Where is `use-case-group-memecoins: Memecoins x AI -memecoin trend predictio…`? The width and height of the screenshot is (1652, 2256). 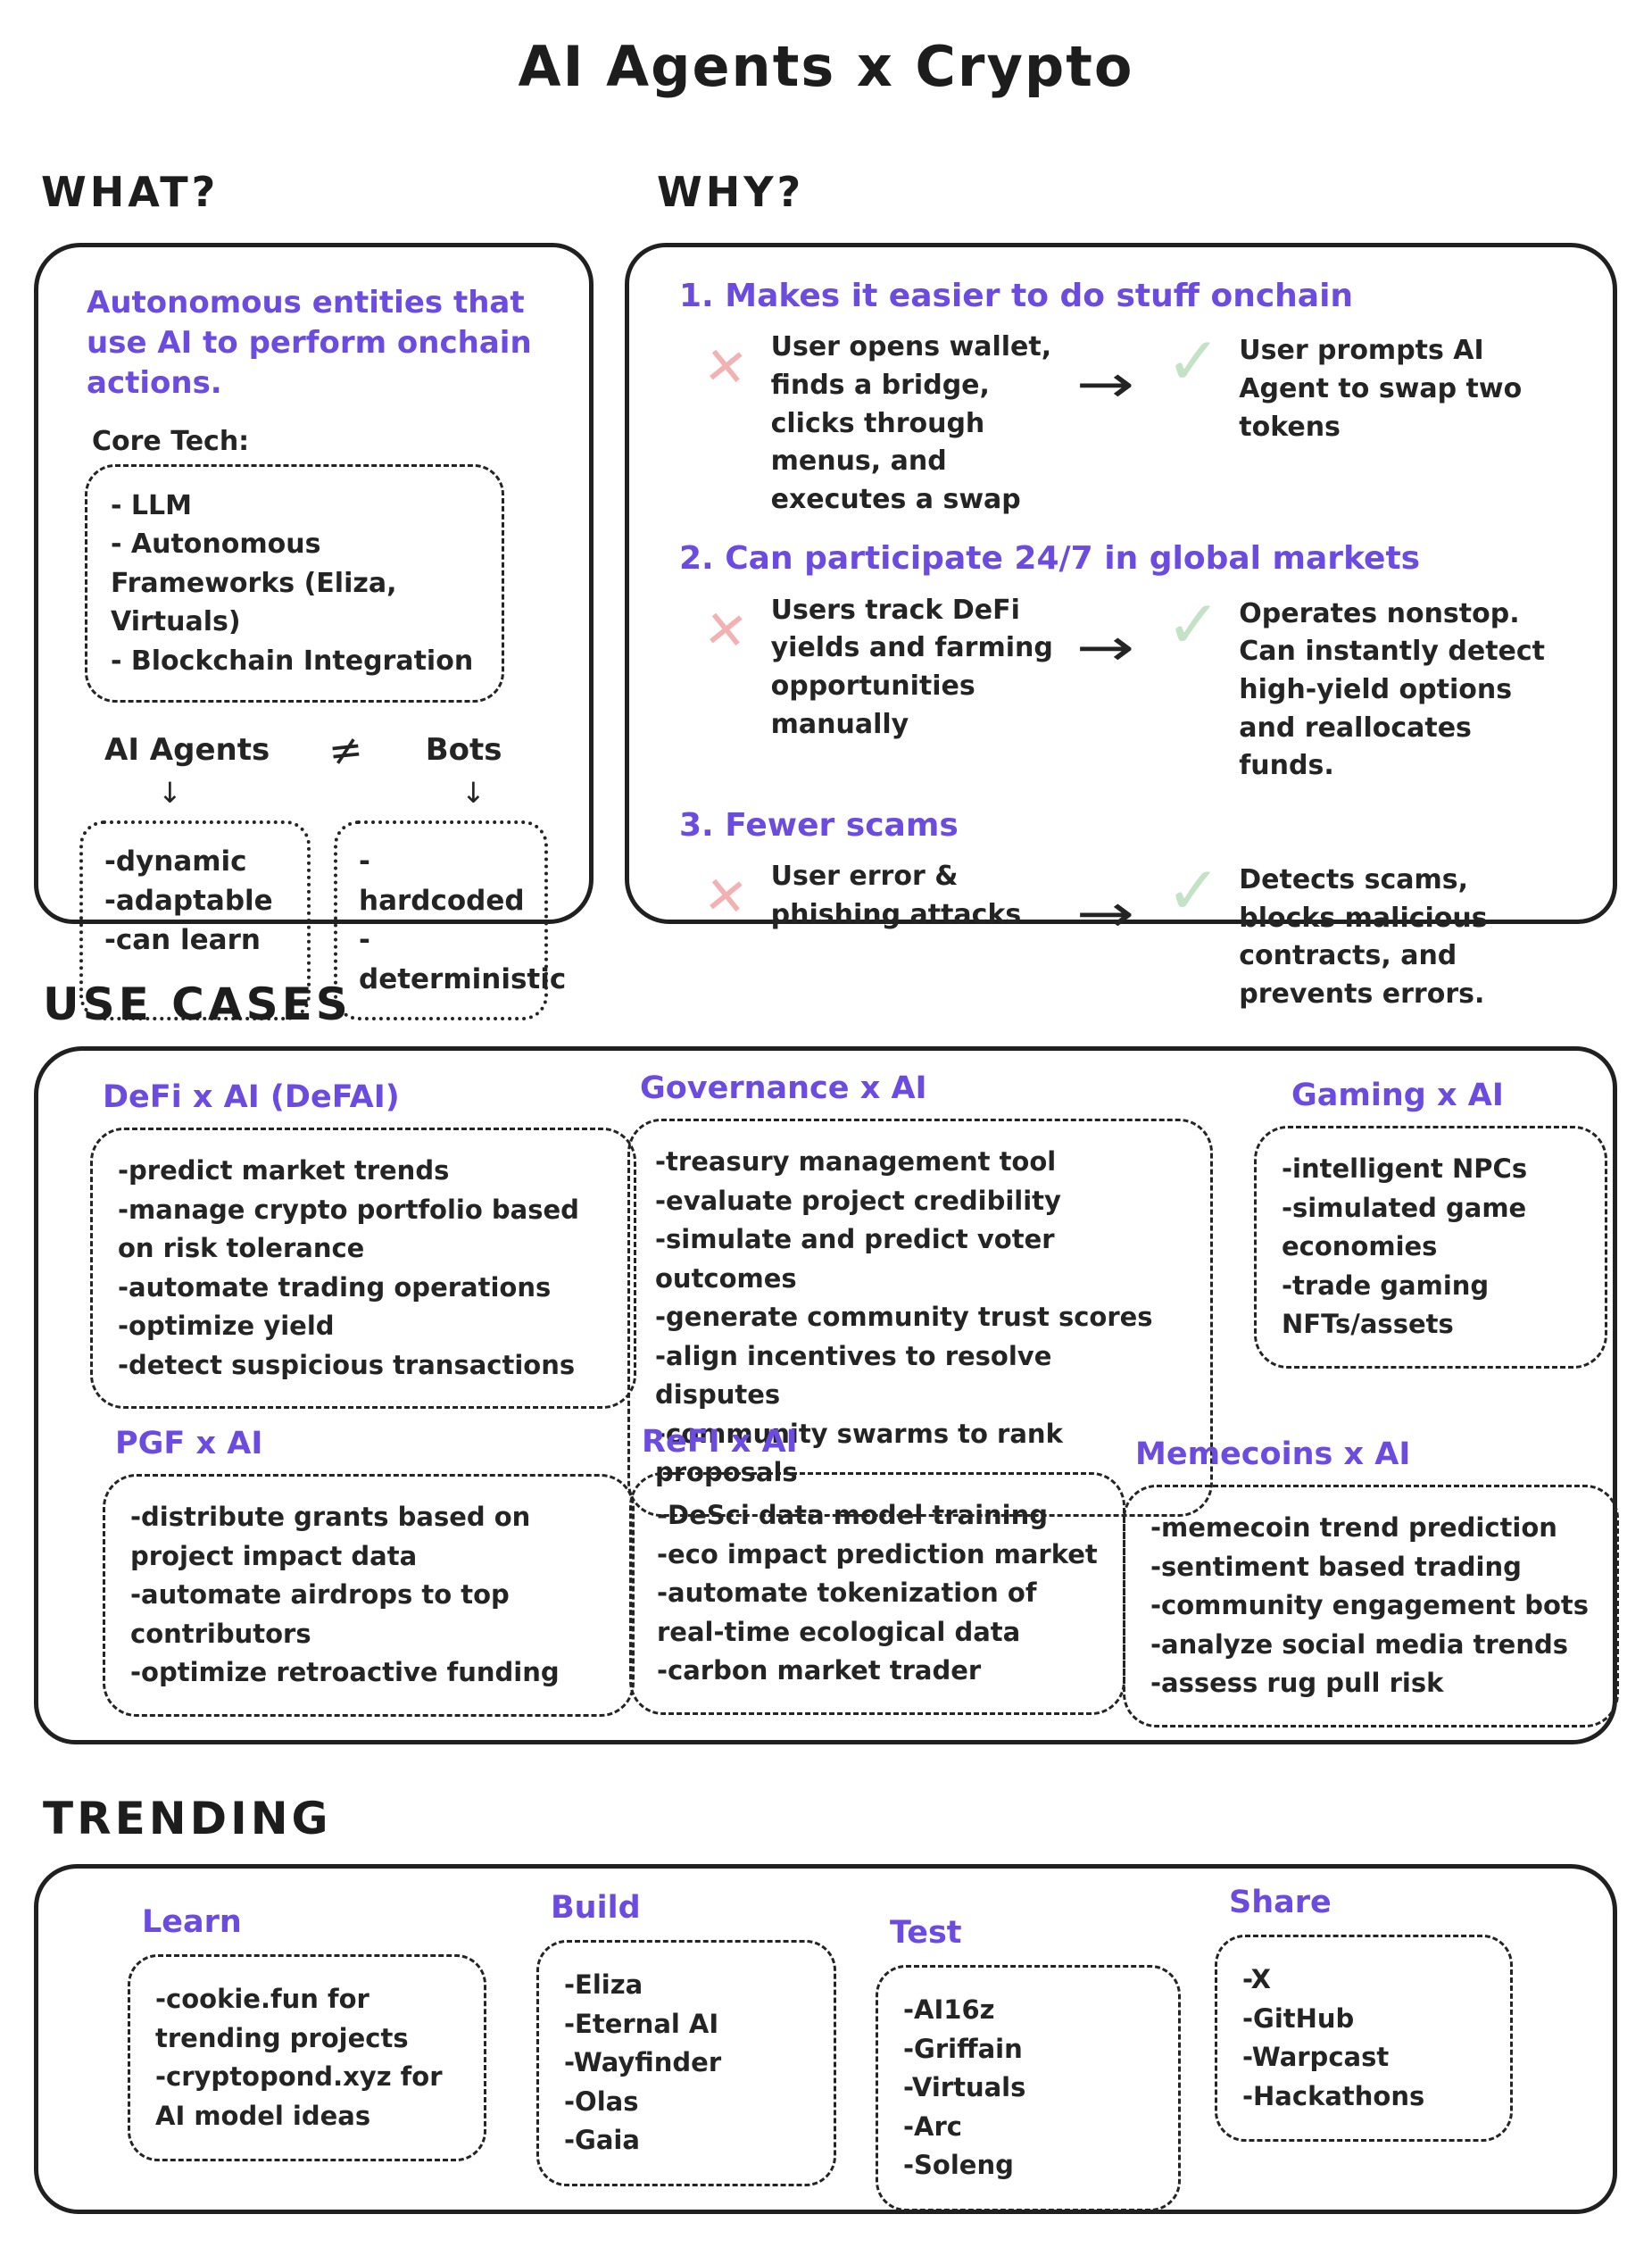
use-case-group-memecoins: Memecoins x AI -memecoin trend predictio… is located at coordinates (1371, 1582).